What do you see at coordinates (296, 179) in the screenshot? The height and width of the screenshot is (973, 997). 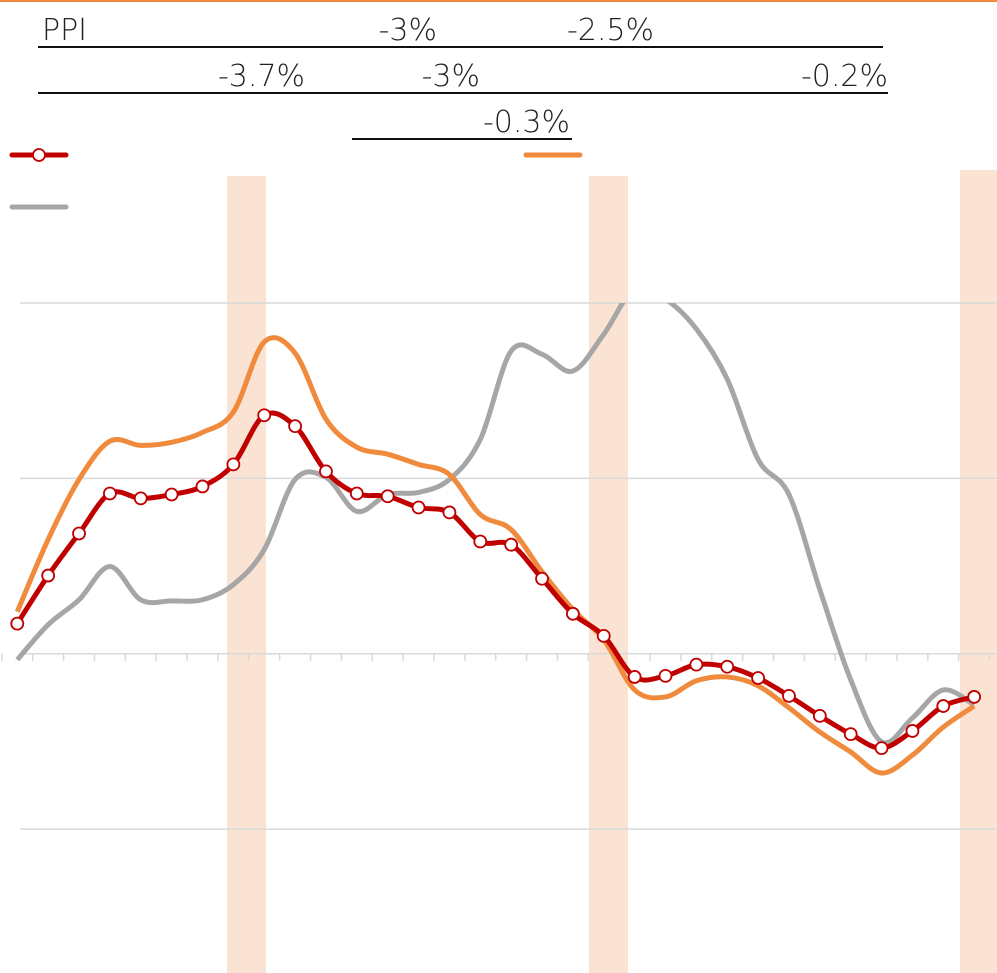 I see `legend` at bounding box center [296, 179].